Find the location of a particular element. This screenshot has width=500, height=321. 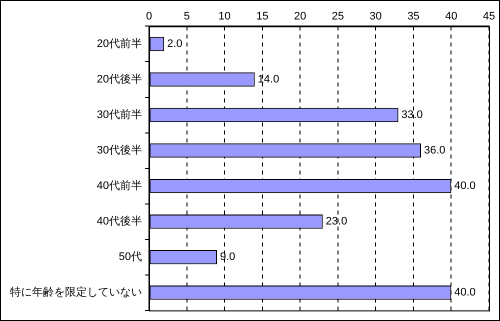

x-tick-label: 0 is located at coordinates (149, 16).